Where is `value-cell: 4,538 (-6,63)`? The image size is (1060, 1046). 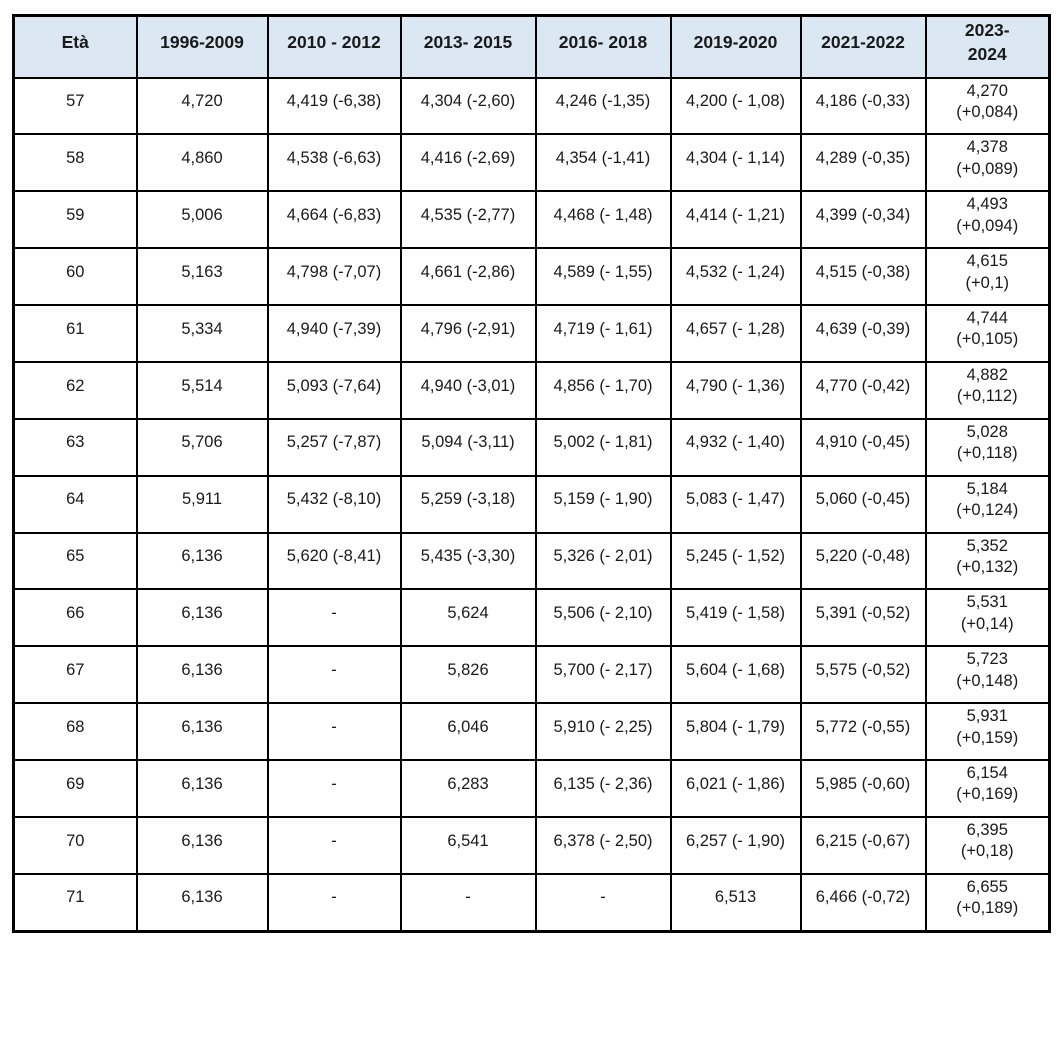
value-cell: 4,538 (-6,63) is located at coordinates (334, 163).